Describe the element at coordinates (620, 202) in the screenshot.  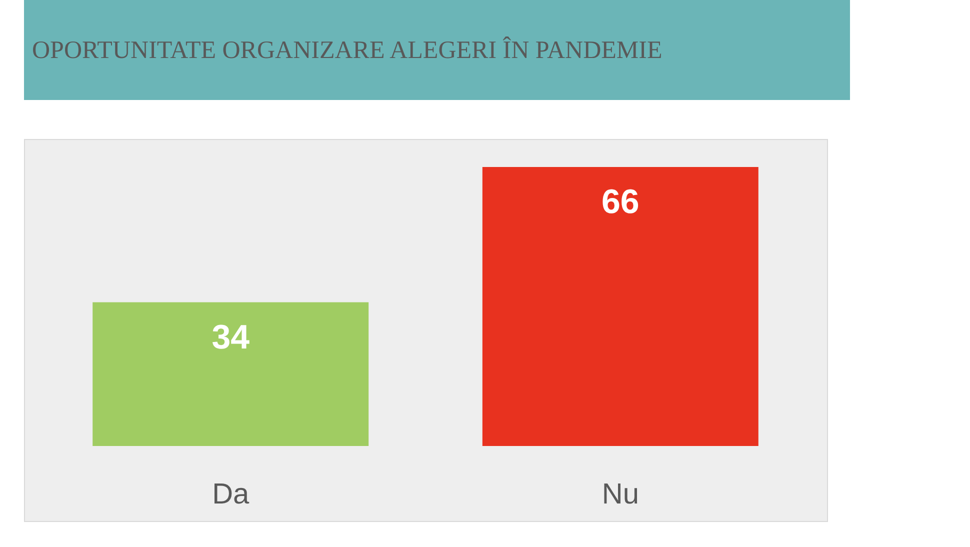
I see `data-label: 66` at that location.